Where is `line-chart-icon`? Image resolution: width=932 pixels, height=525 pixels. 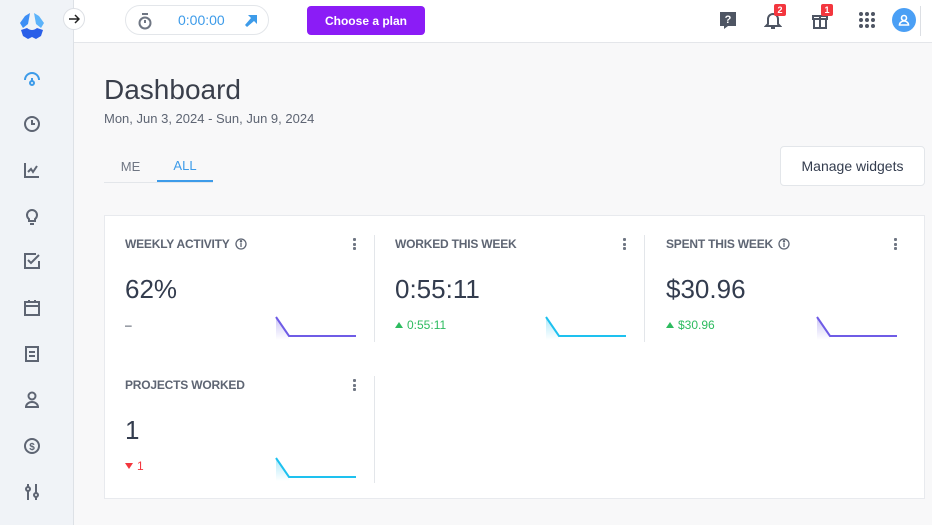
line-chart-icon is located at coordinates (31, 170).